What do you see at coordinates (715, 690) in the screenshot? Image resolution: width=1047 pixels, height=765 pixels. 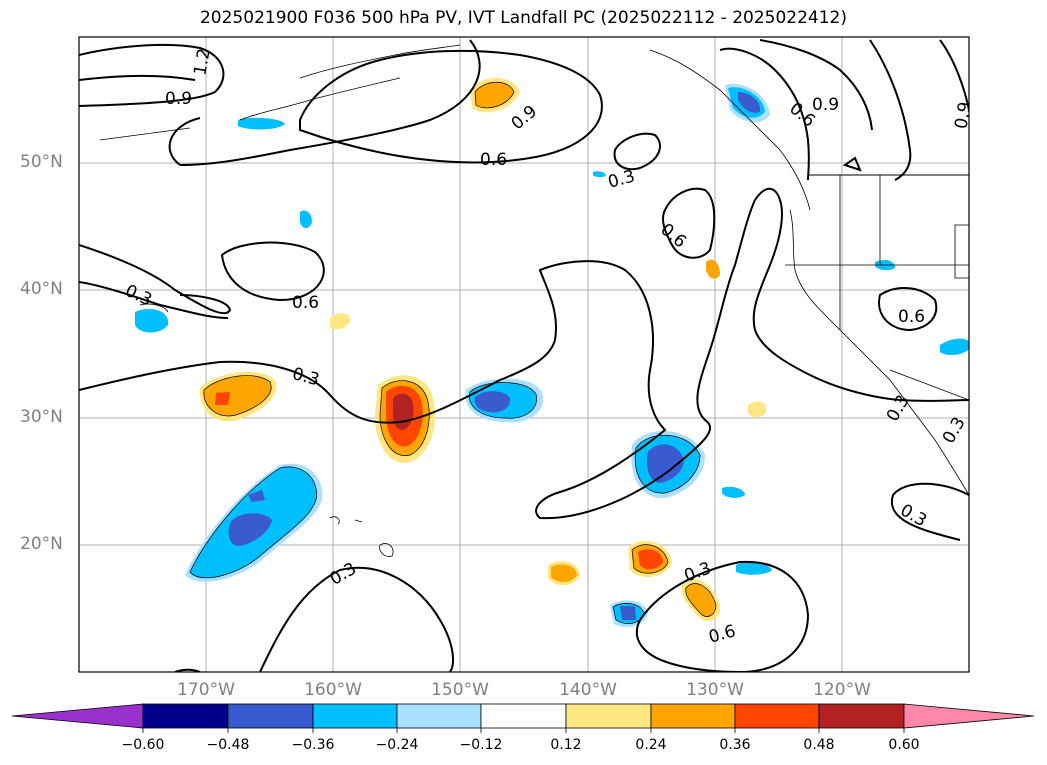 I see `lon-label-130w: 130°W` at bounding box center [715, 690].